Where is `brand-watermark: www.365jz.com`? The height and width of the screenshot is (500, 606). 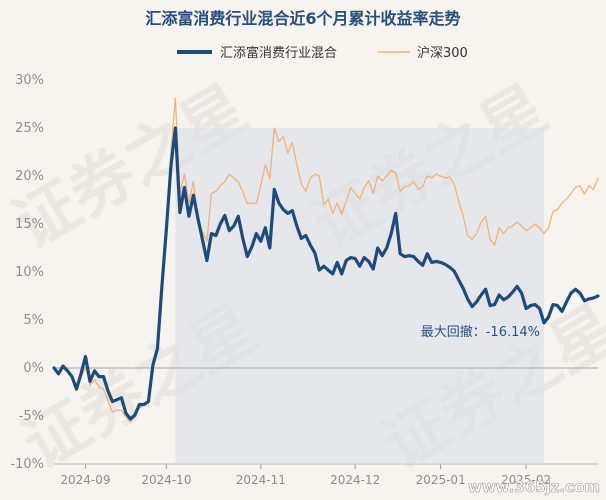 brand-watermark: www.365jz.com is located at coordinates (534, 487).